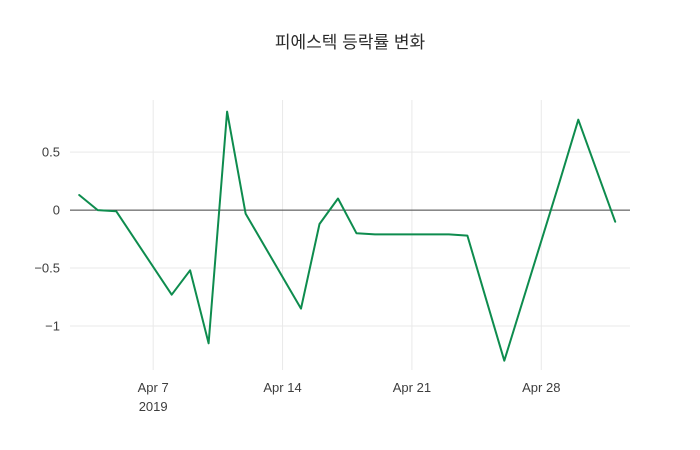 The height and width of the screenshot is (450, 700). What do you see at coordinates (153, 406) in the screenshot?
I see `x-tick-sub-label: 2019` at bounding box center [153, 406].